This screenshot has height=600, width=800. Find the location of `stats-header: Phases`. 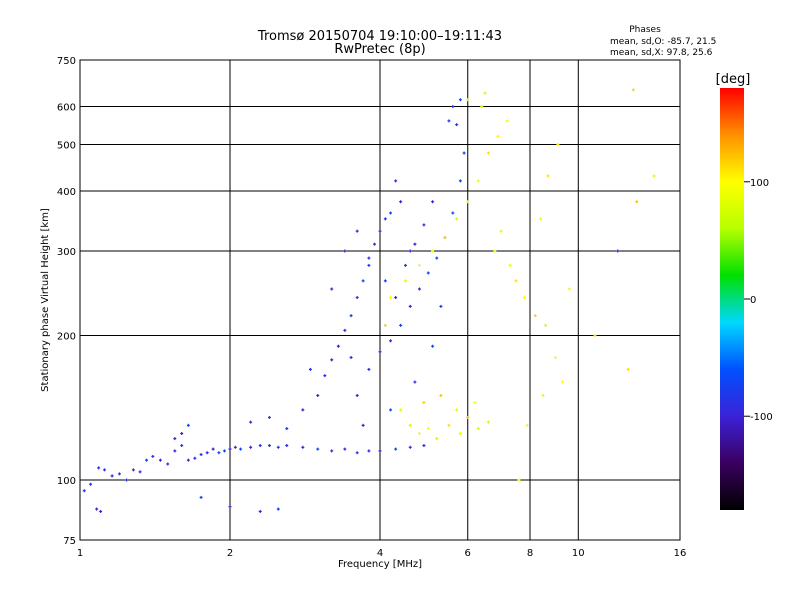

stats-header: Phases is located at coordinates (645, 30).